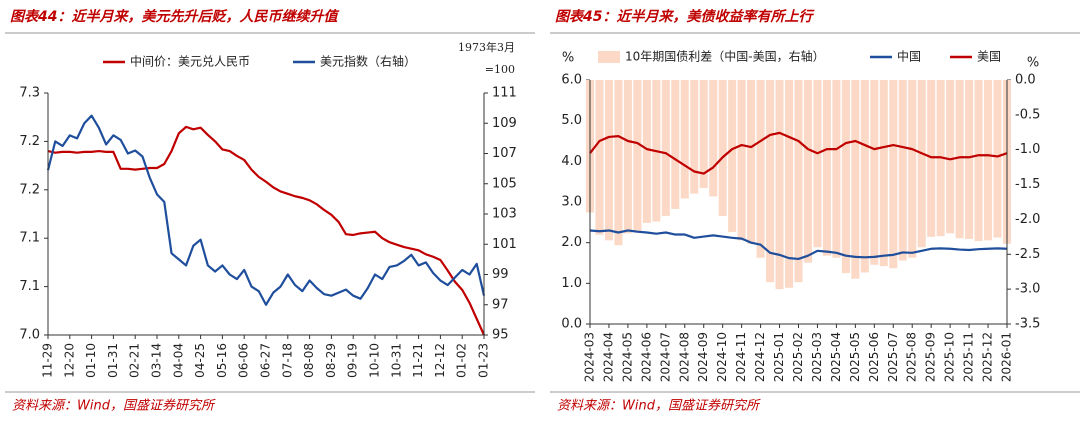 This screenshot has height=421, width=1080. Describe the element at coordinates (440, 360) in the screenshot. I see `x-tick-label: 12-12` at that location.